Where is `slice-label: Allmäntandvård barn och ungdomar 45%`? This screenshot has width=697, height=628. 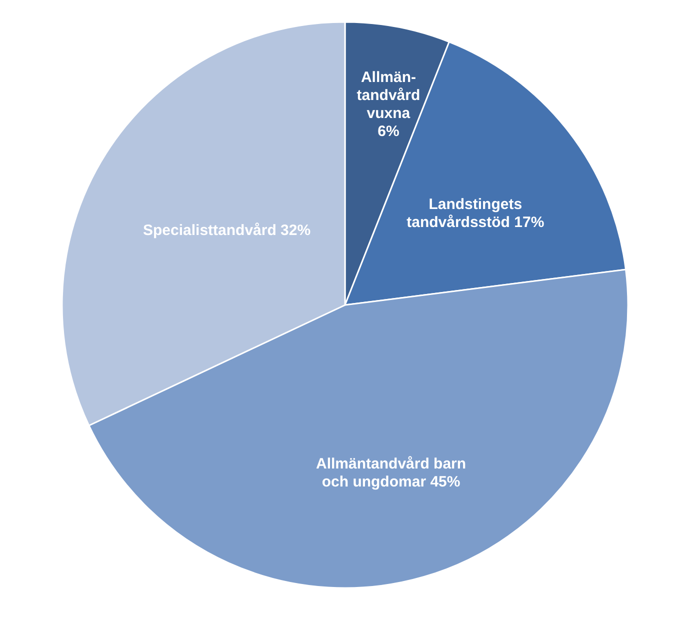 slice-label: Allmäntandvård barn och ungdomar 45% is located at coordinates (391, 472).